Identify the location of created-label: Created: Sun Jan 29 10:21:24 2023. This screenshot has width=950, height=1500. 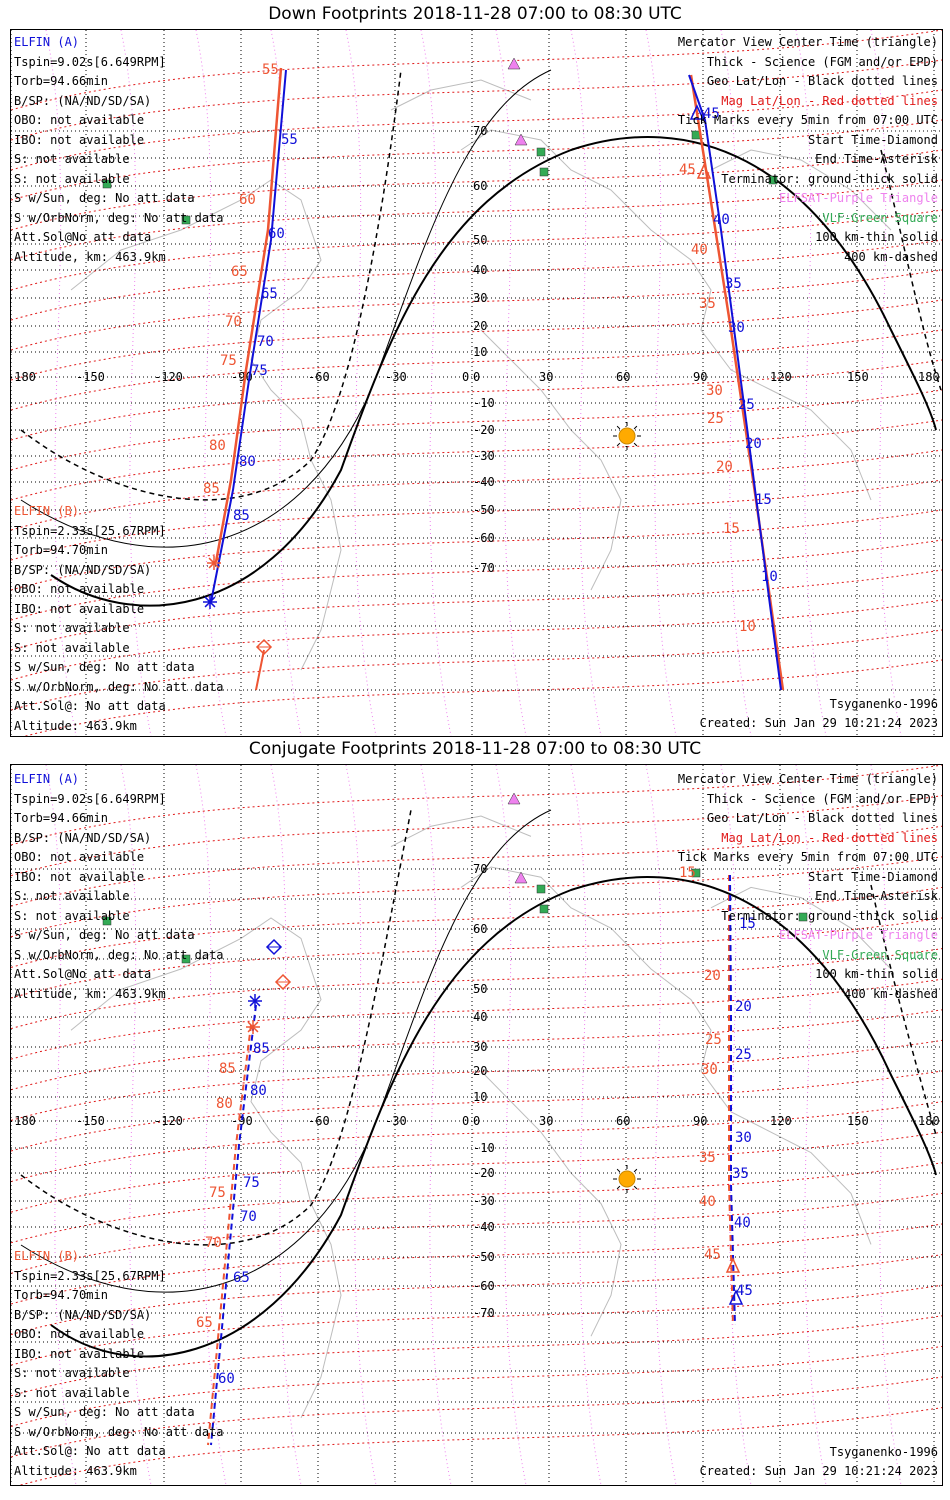
(818, 723).